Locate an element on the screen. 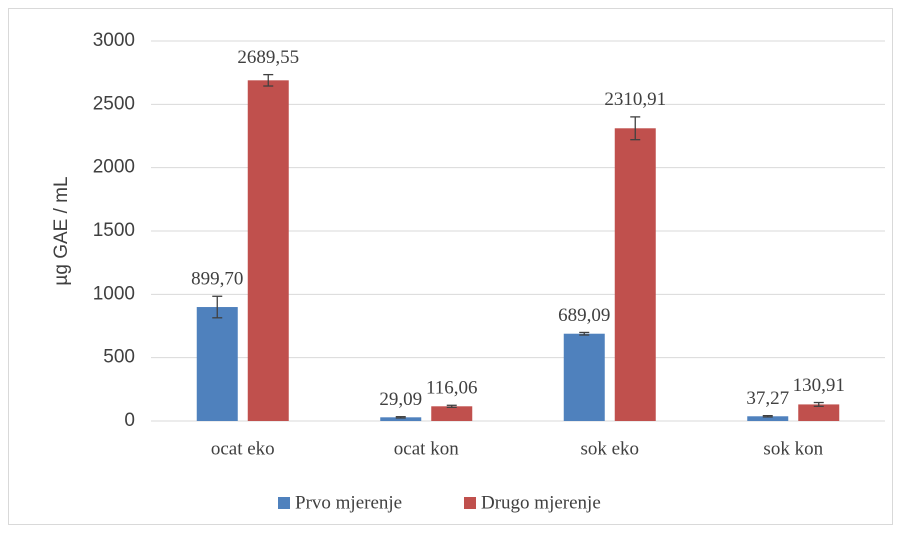 The height and width of the screenshot is (533, 901). data-label: 130,91 is located at coordinates (819, 385).